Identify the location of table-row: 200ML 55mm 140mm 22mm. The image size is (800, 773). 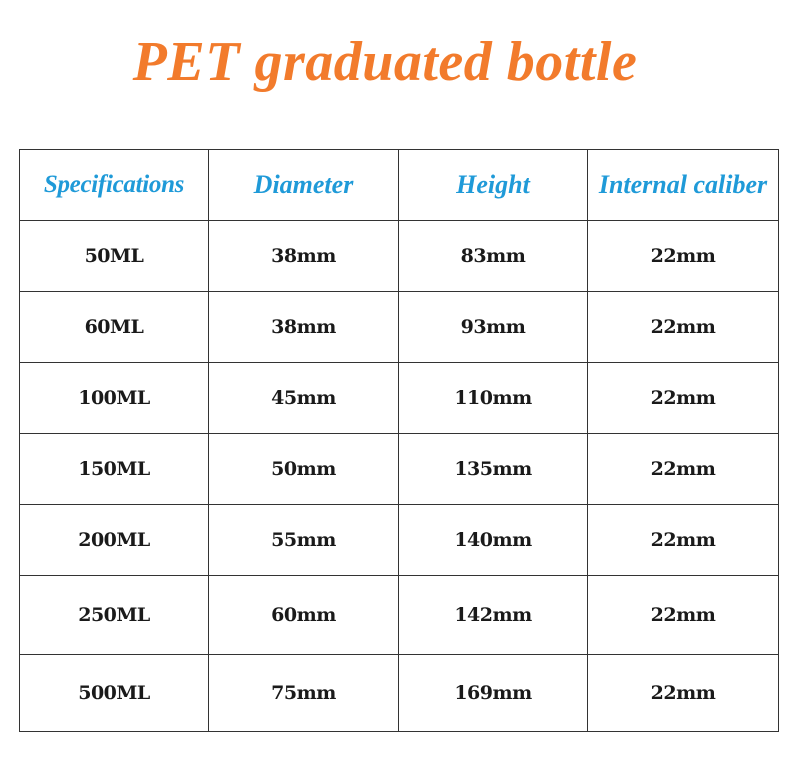
(399, 540).